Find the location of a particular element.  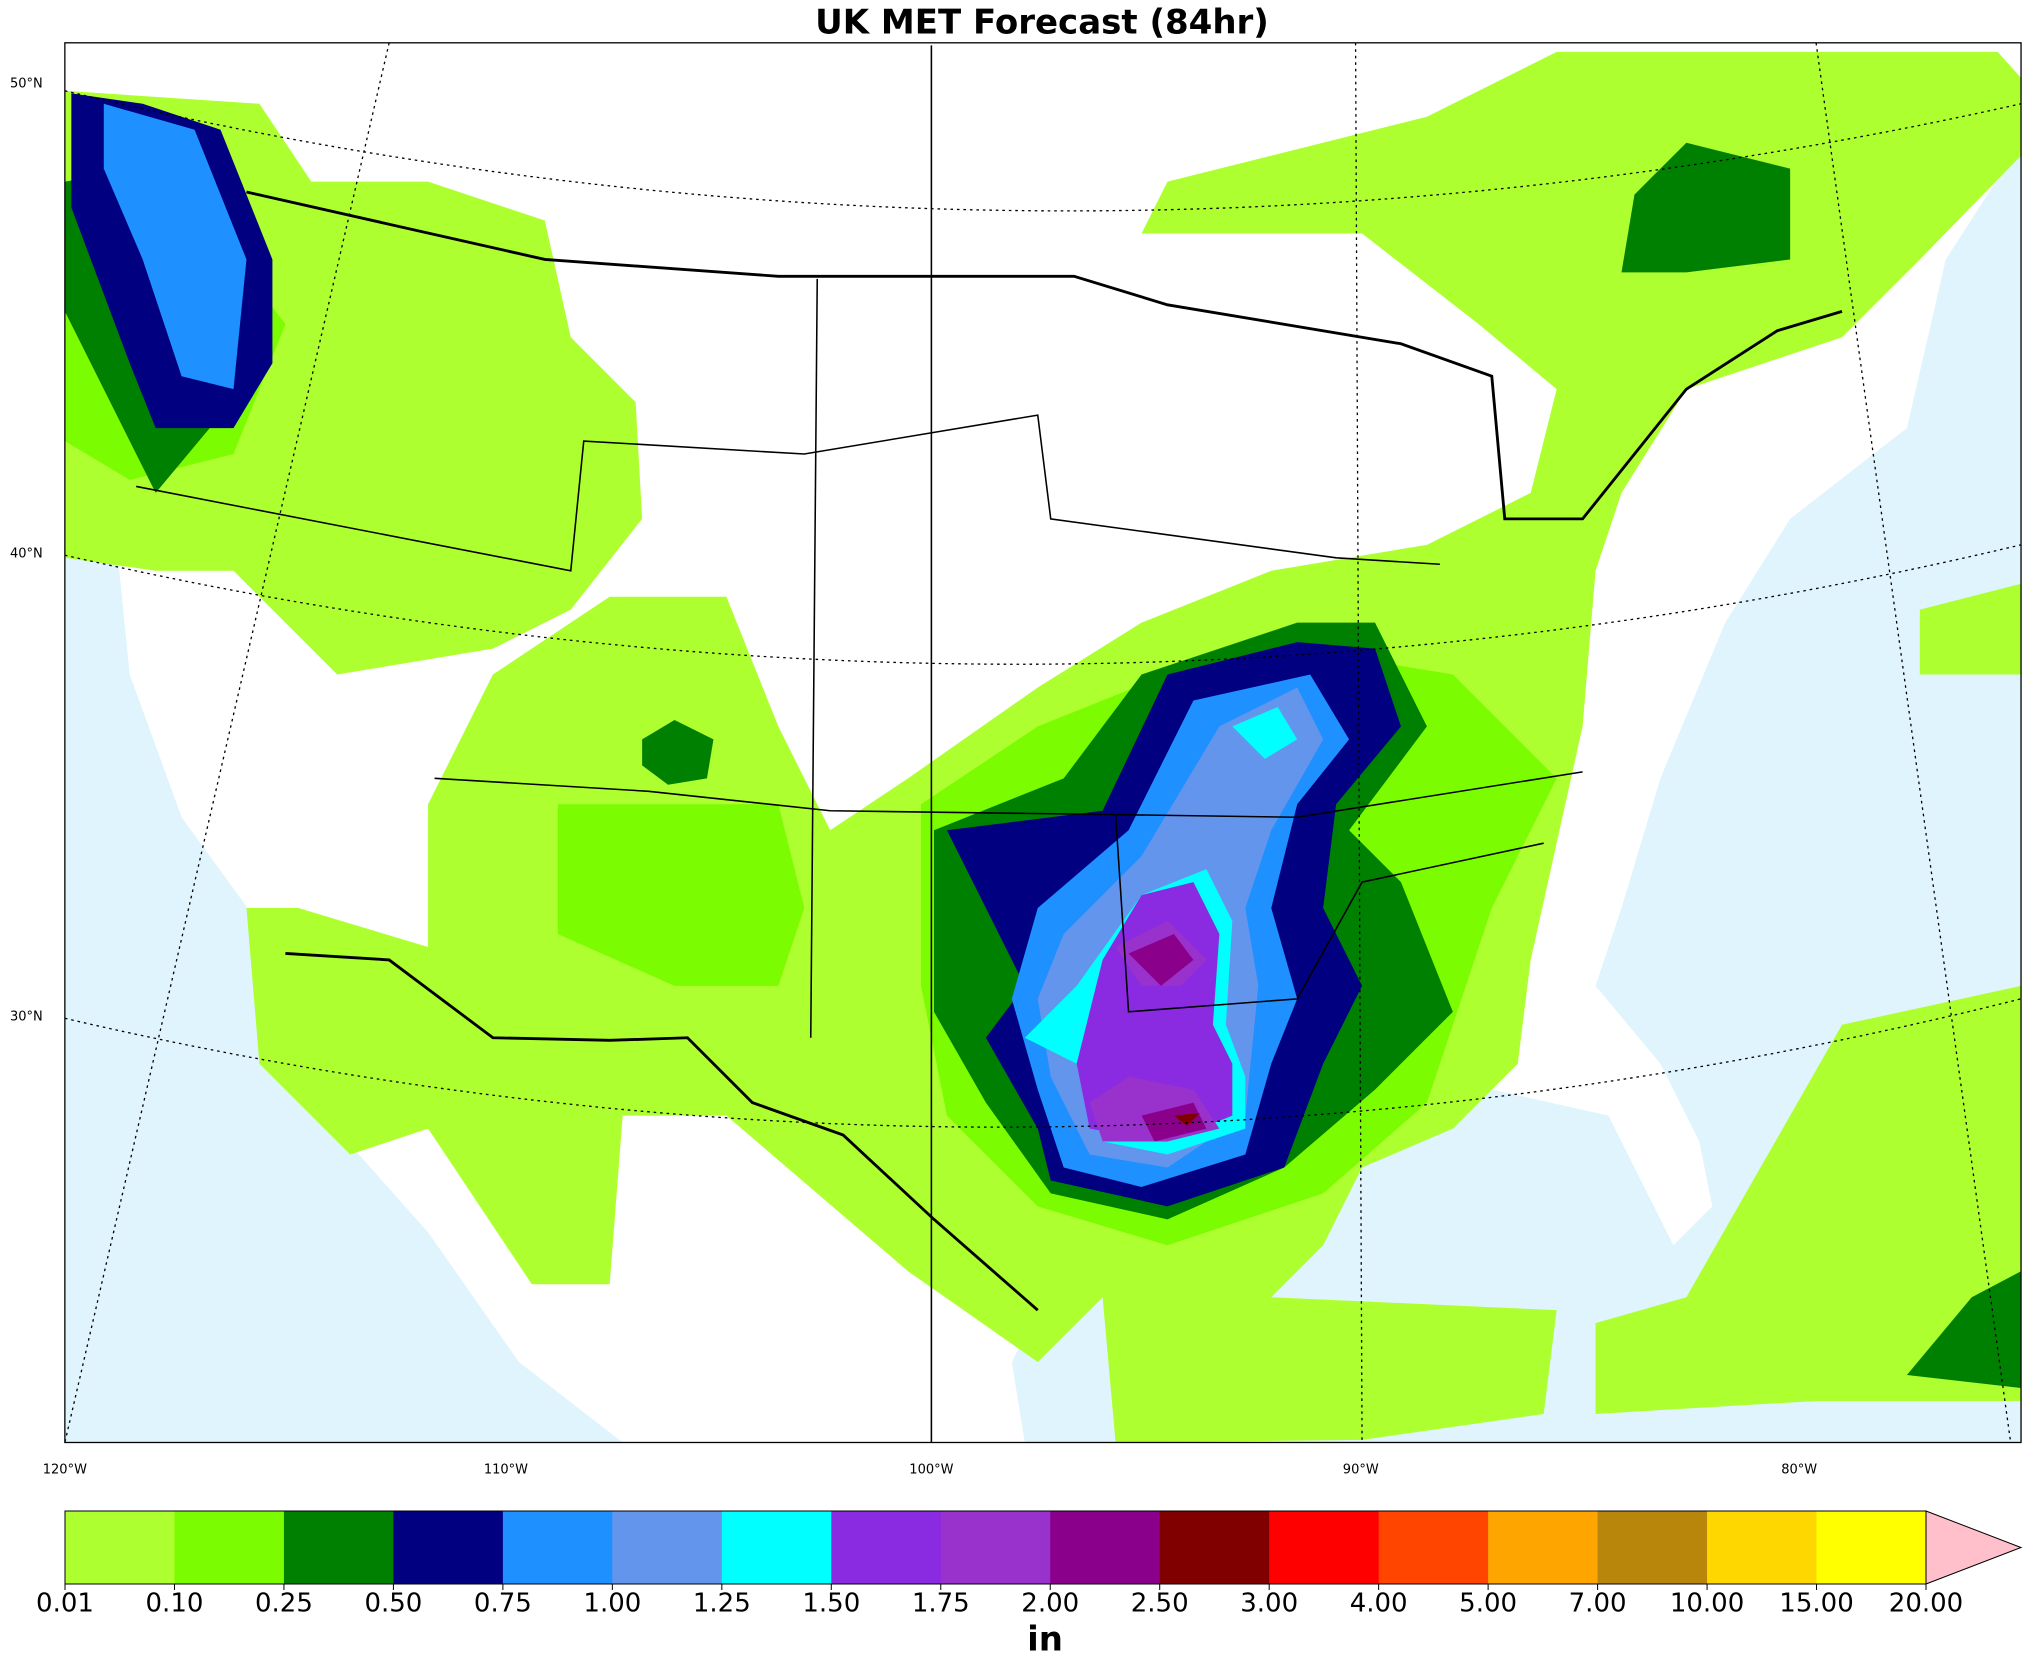

lat-label: 40°N is located at coordinates (26, 554).